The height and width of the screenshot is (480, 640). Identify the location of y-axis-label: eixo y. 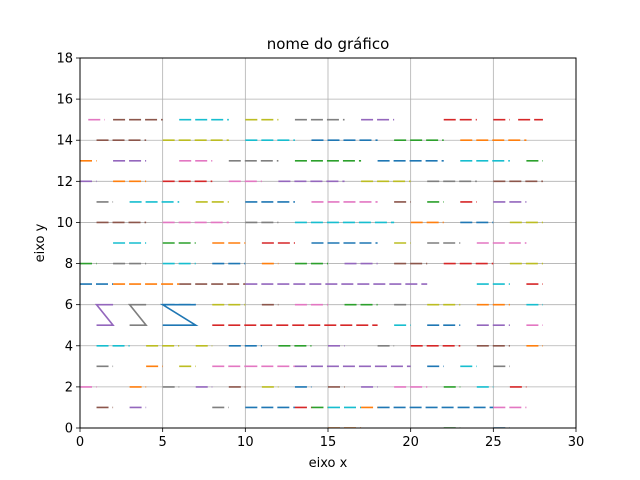
(40, 242).